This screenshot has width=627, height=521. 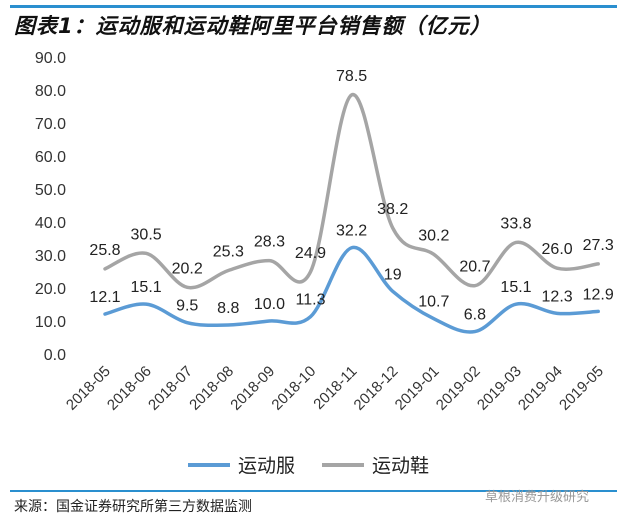 I want to click on figure-title: 图表1：运动服和运动鞋阿里平台销售额（亿元）, so click(x=253, y=26).